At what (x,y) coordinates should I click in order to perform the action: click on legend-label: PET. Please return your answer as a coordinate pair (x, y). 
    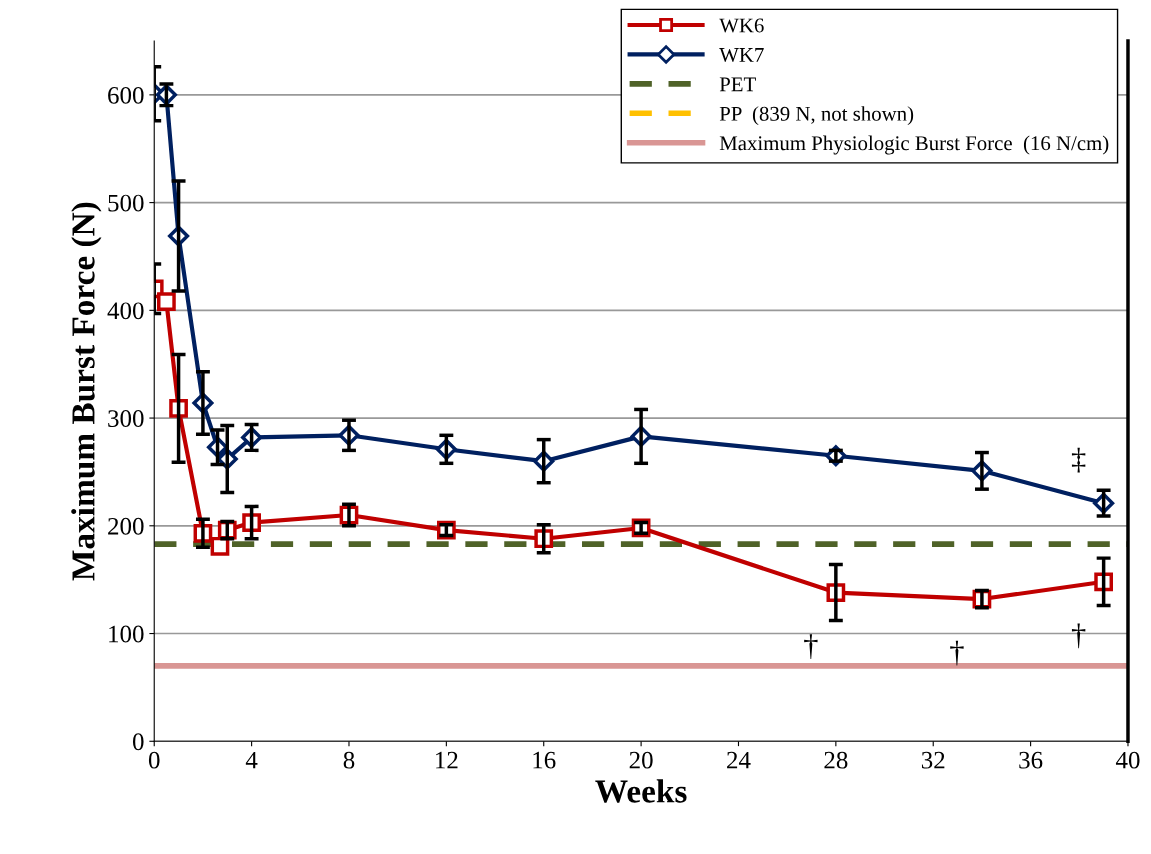
    Looking at the image, I should click on (737, 84).